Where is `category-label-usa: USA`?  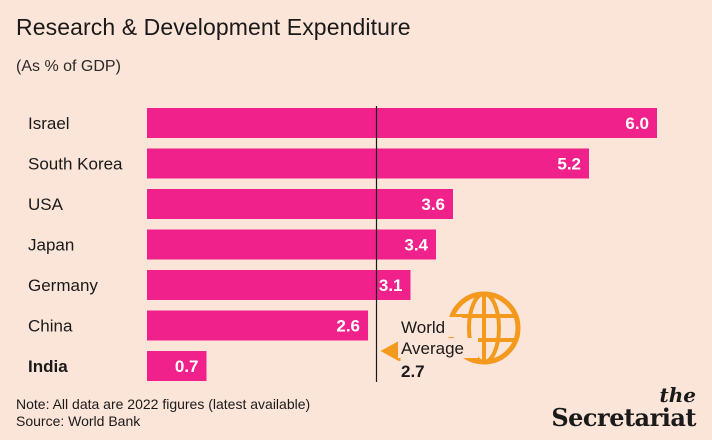 category-label-usa: USA is located at coordinates (46, 204).